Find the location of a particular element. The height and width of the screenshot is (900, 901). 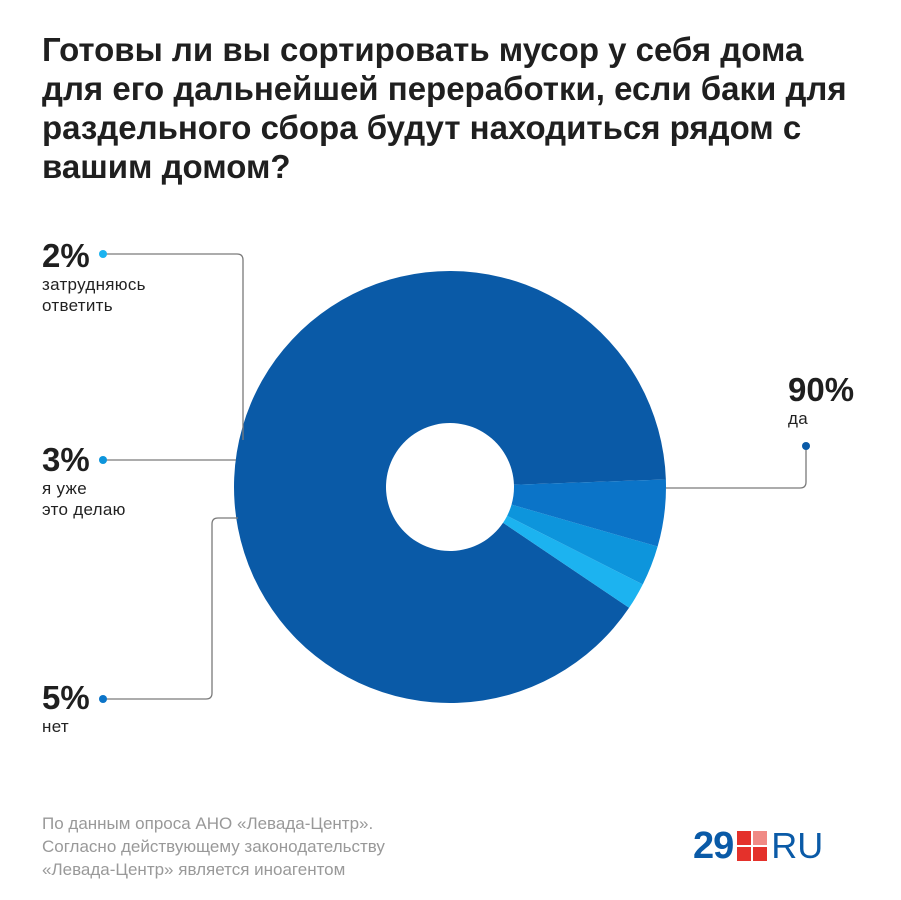

leader-no is located at coordinates (170, 608).